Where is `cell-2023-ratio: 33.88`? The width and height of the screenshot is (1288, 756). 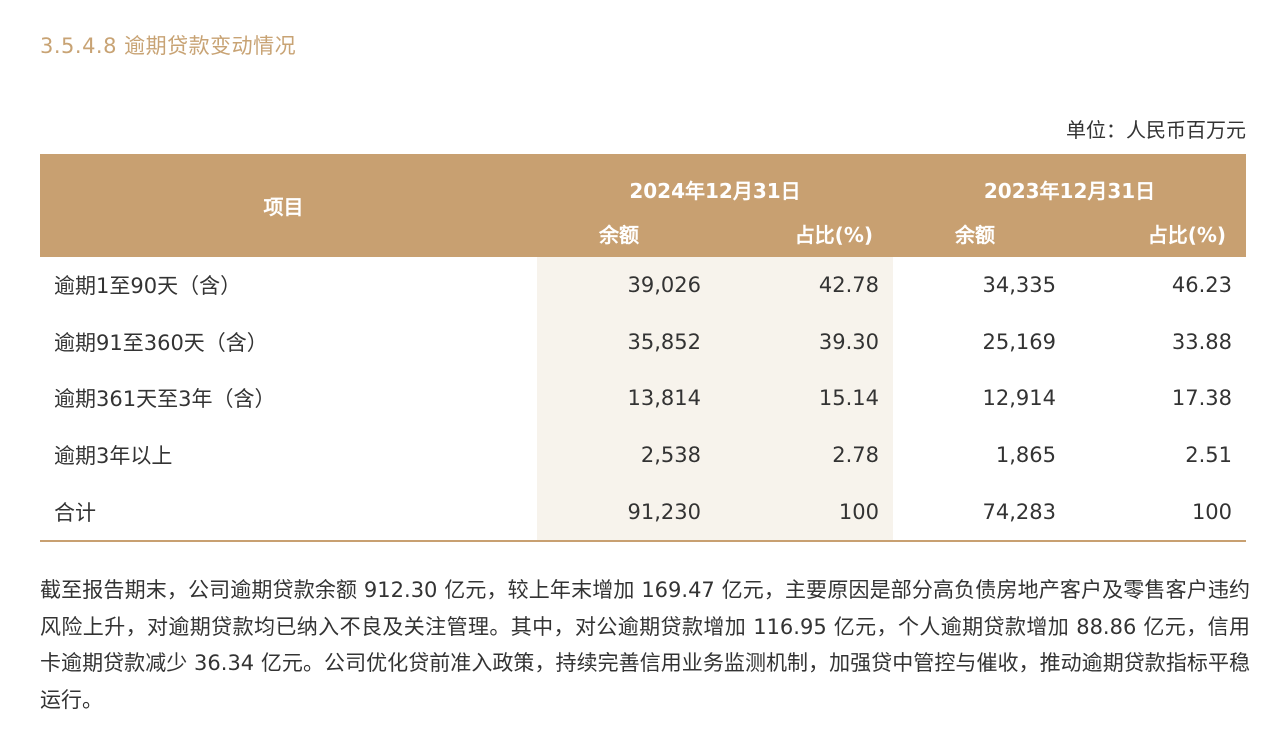
cell-2023-ratio: 33.88 is located at coordinates (1202, 341).